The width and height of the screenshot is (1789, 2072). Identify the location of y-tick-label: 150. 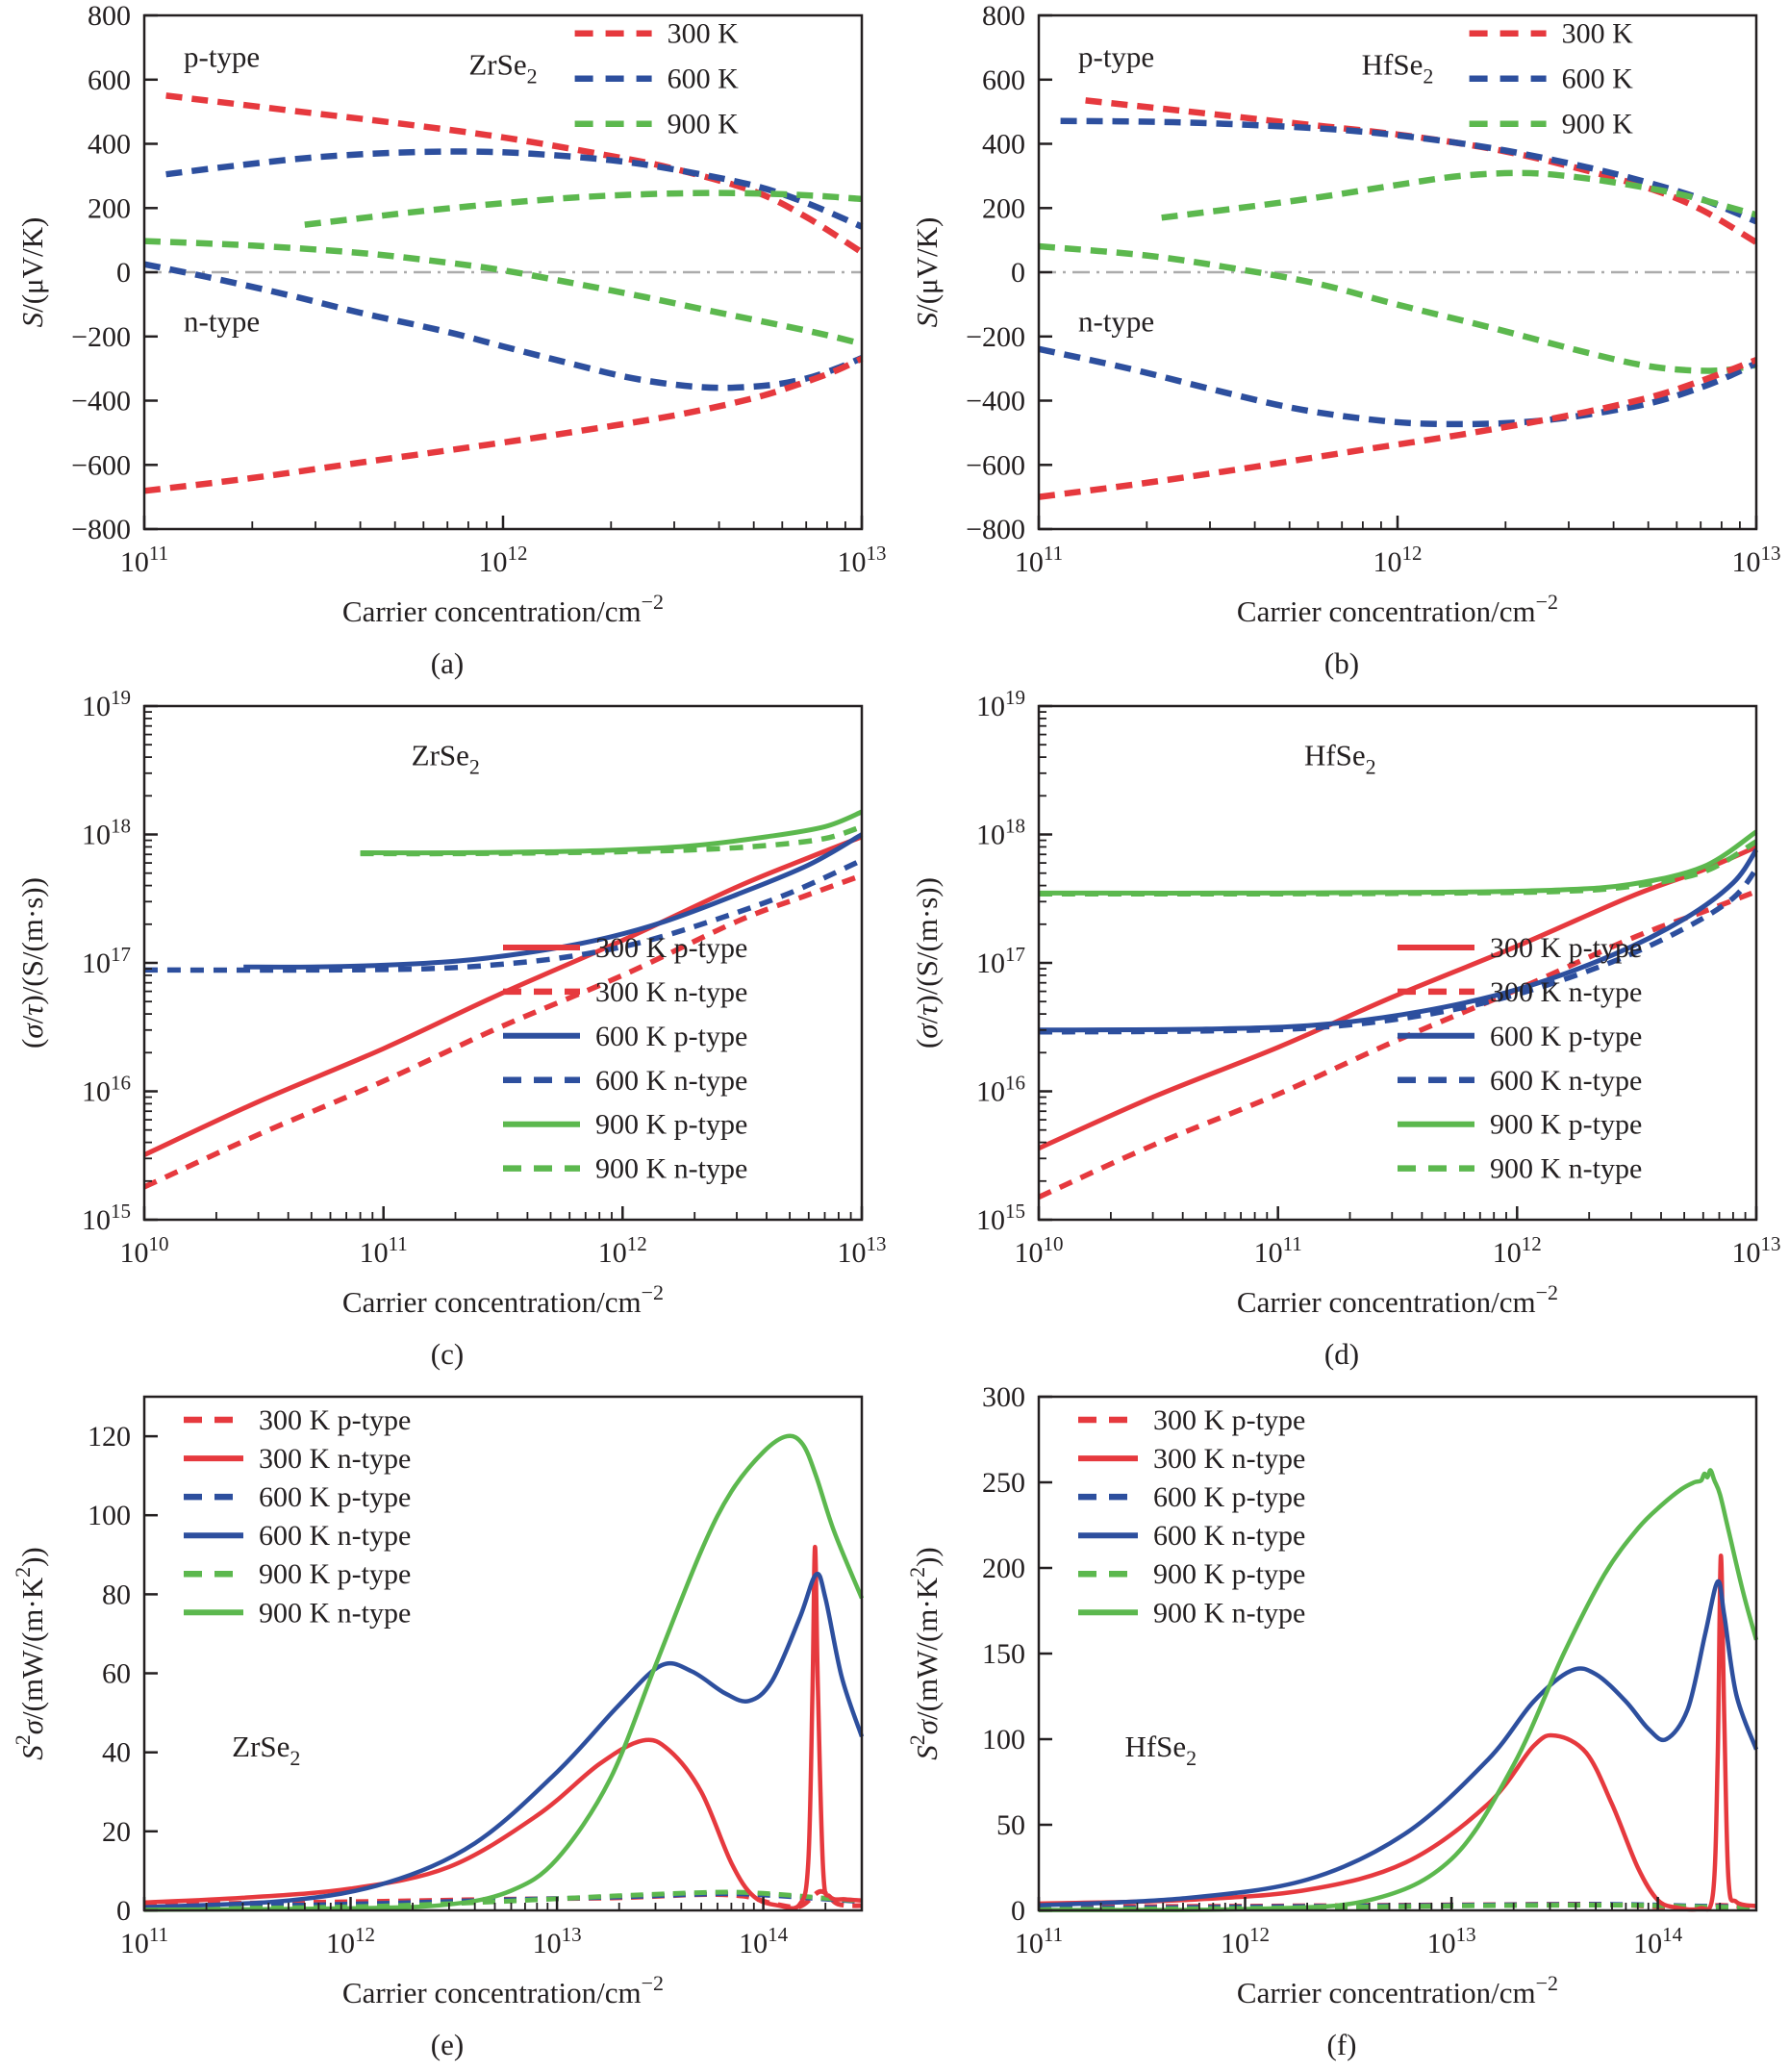
(1003, 1654).